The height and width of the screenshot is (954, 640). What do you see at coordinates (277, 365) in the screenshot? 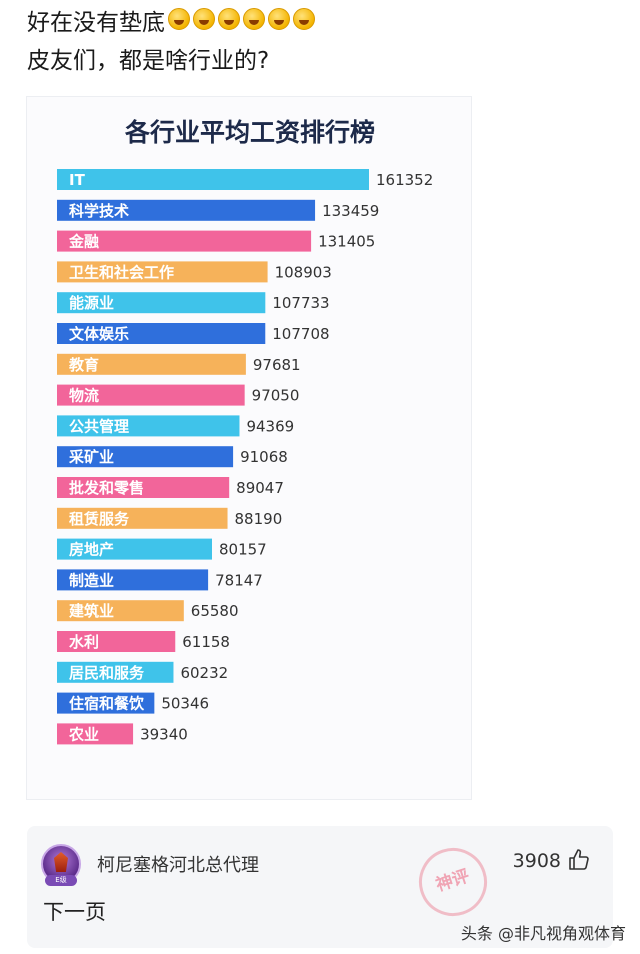
I see `bar-value-label: 97681` at bounding box center [277, 365].